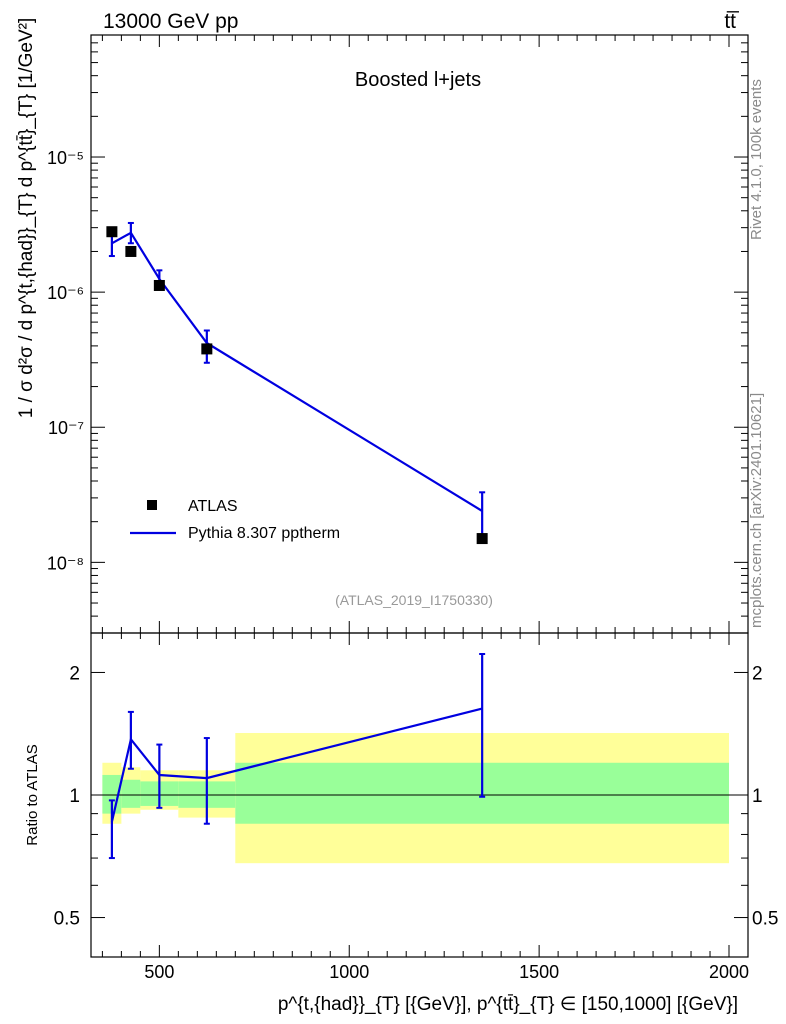 The image size is (786, 1024). What do you see at coordinates (74, 673) in the screenshot?
I see `ratio-y-tick-label-left-2: 2` at bounding box center [74, 673].